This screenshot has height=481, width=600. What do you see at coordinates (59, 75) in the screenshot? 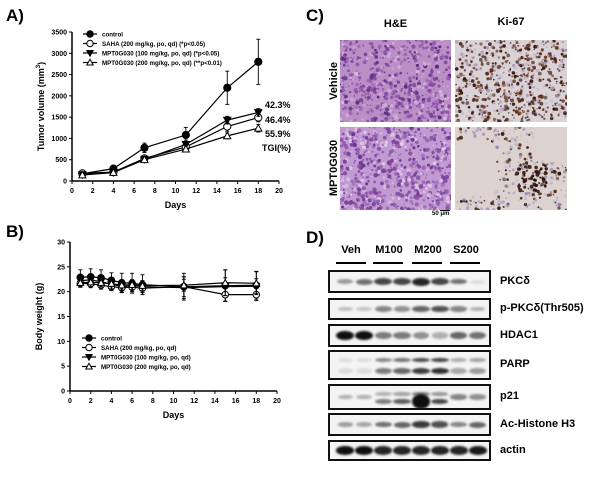
I see `y-tick-label: 2500` at bounding box center [59, 75].